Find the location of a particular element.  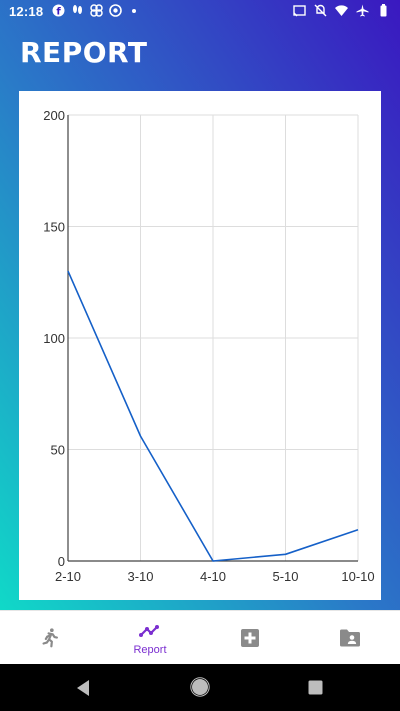

notification-dot-icon is located at coordinates (134, 10).